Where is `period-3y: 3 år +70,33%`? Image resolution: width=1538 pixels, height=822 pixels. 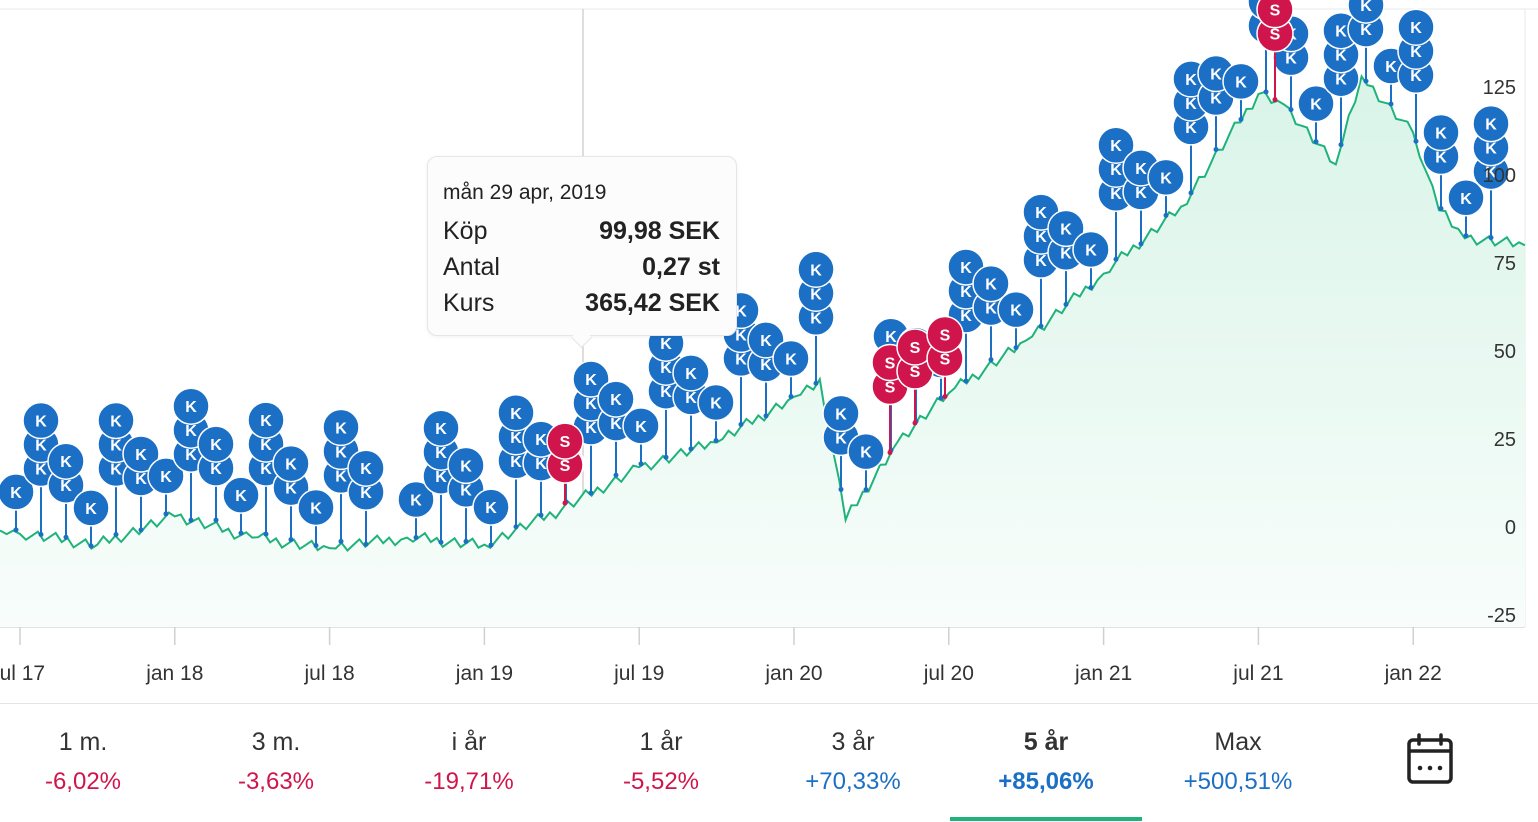 period-3y: 3 år +70,33% is located at coordinates (853, 762).